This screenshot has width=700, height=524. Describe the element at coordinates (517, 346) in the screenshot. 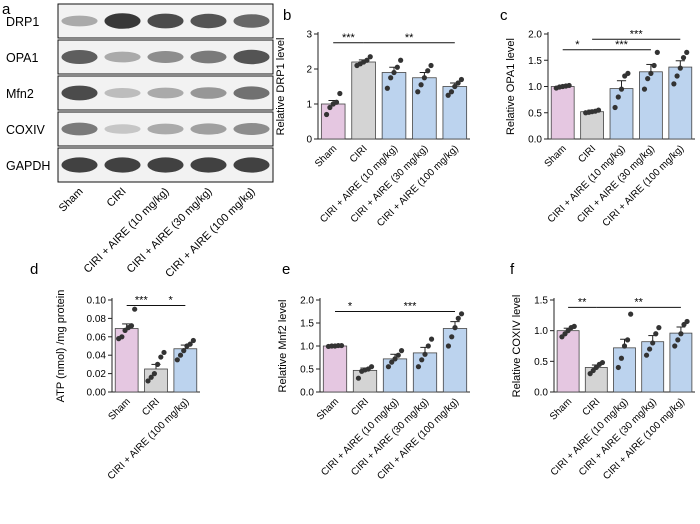

I see `y-axis-label: Relative COXIV level` at that location.